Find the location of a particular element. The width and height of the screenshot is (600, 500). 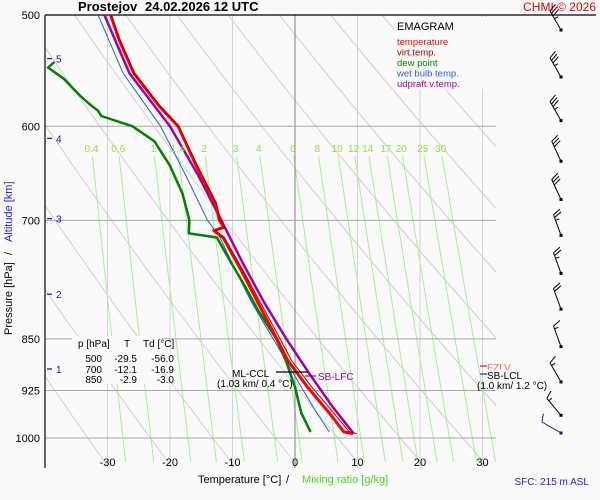

temperature-tick-labels: -30 -20 -10 0 10 20 30 is located at coordinates (294, 463).